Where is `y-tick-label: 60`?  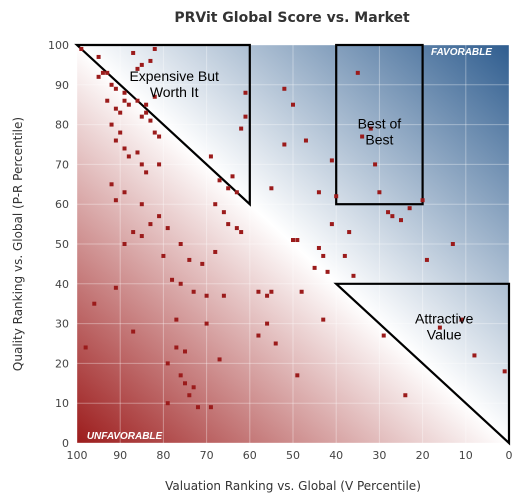 y-tick-label: 60 is located at coordinates (62, 204).